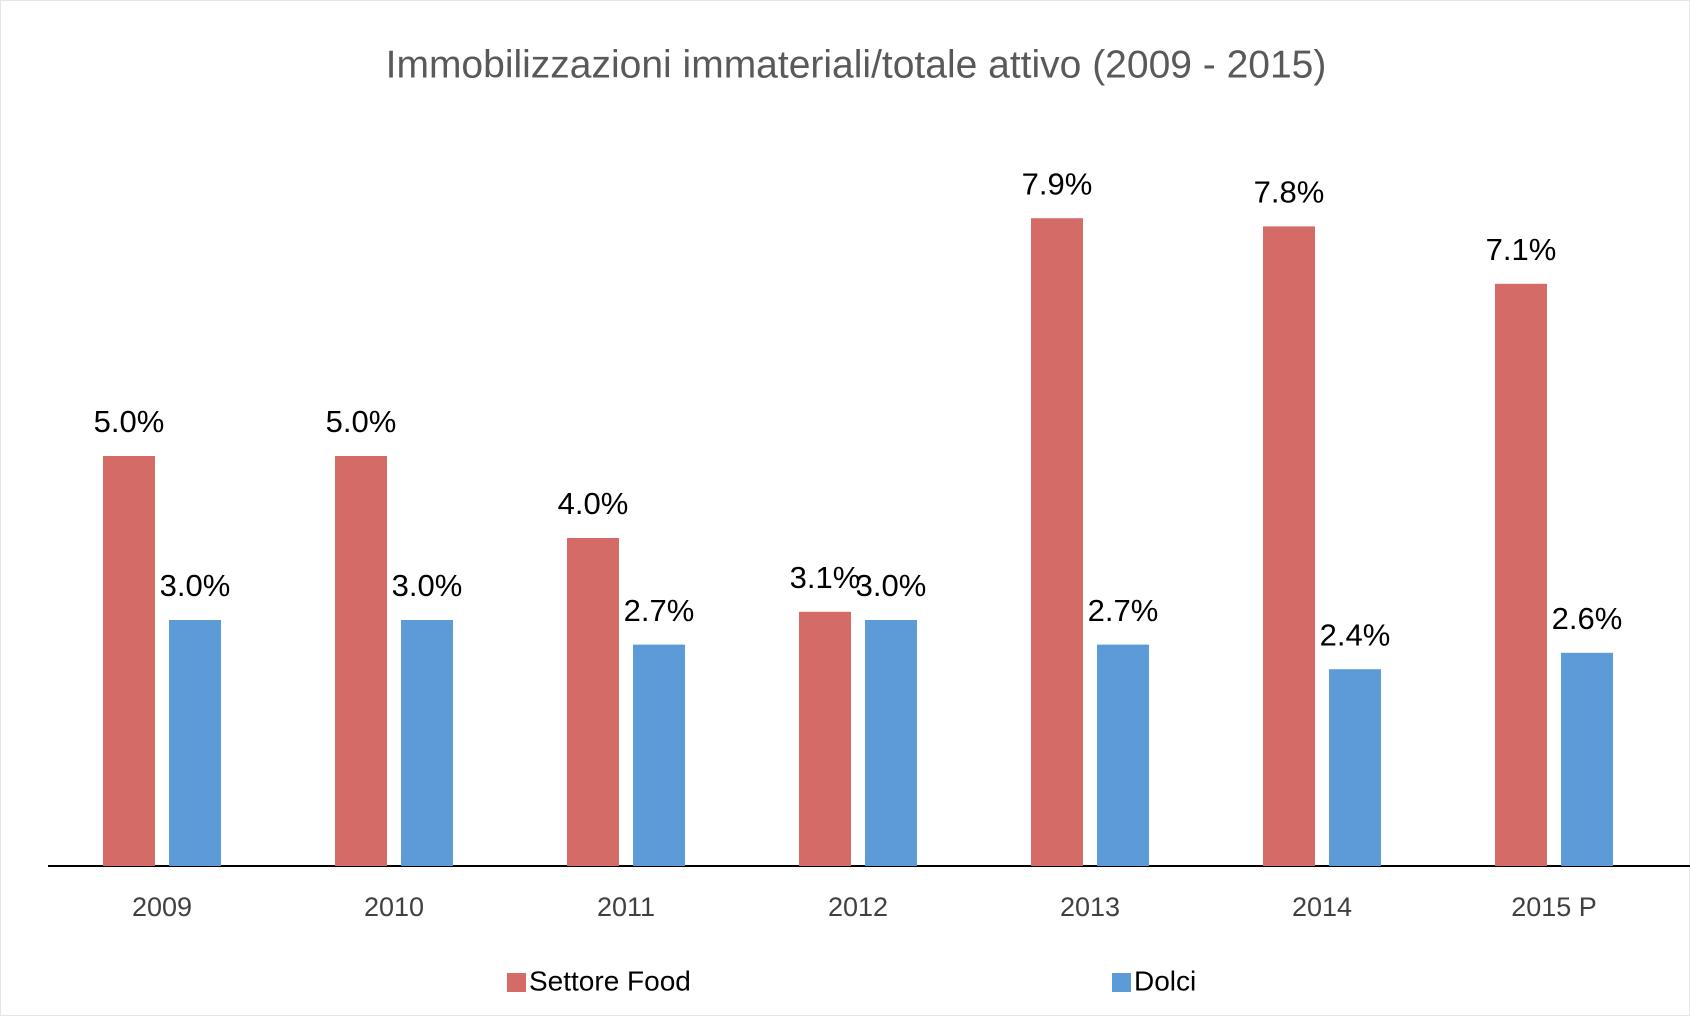  Describe the element at coordinates (1587, 618) in the screenshot. I see `data-label: 2.6%` at that location.